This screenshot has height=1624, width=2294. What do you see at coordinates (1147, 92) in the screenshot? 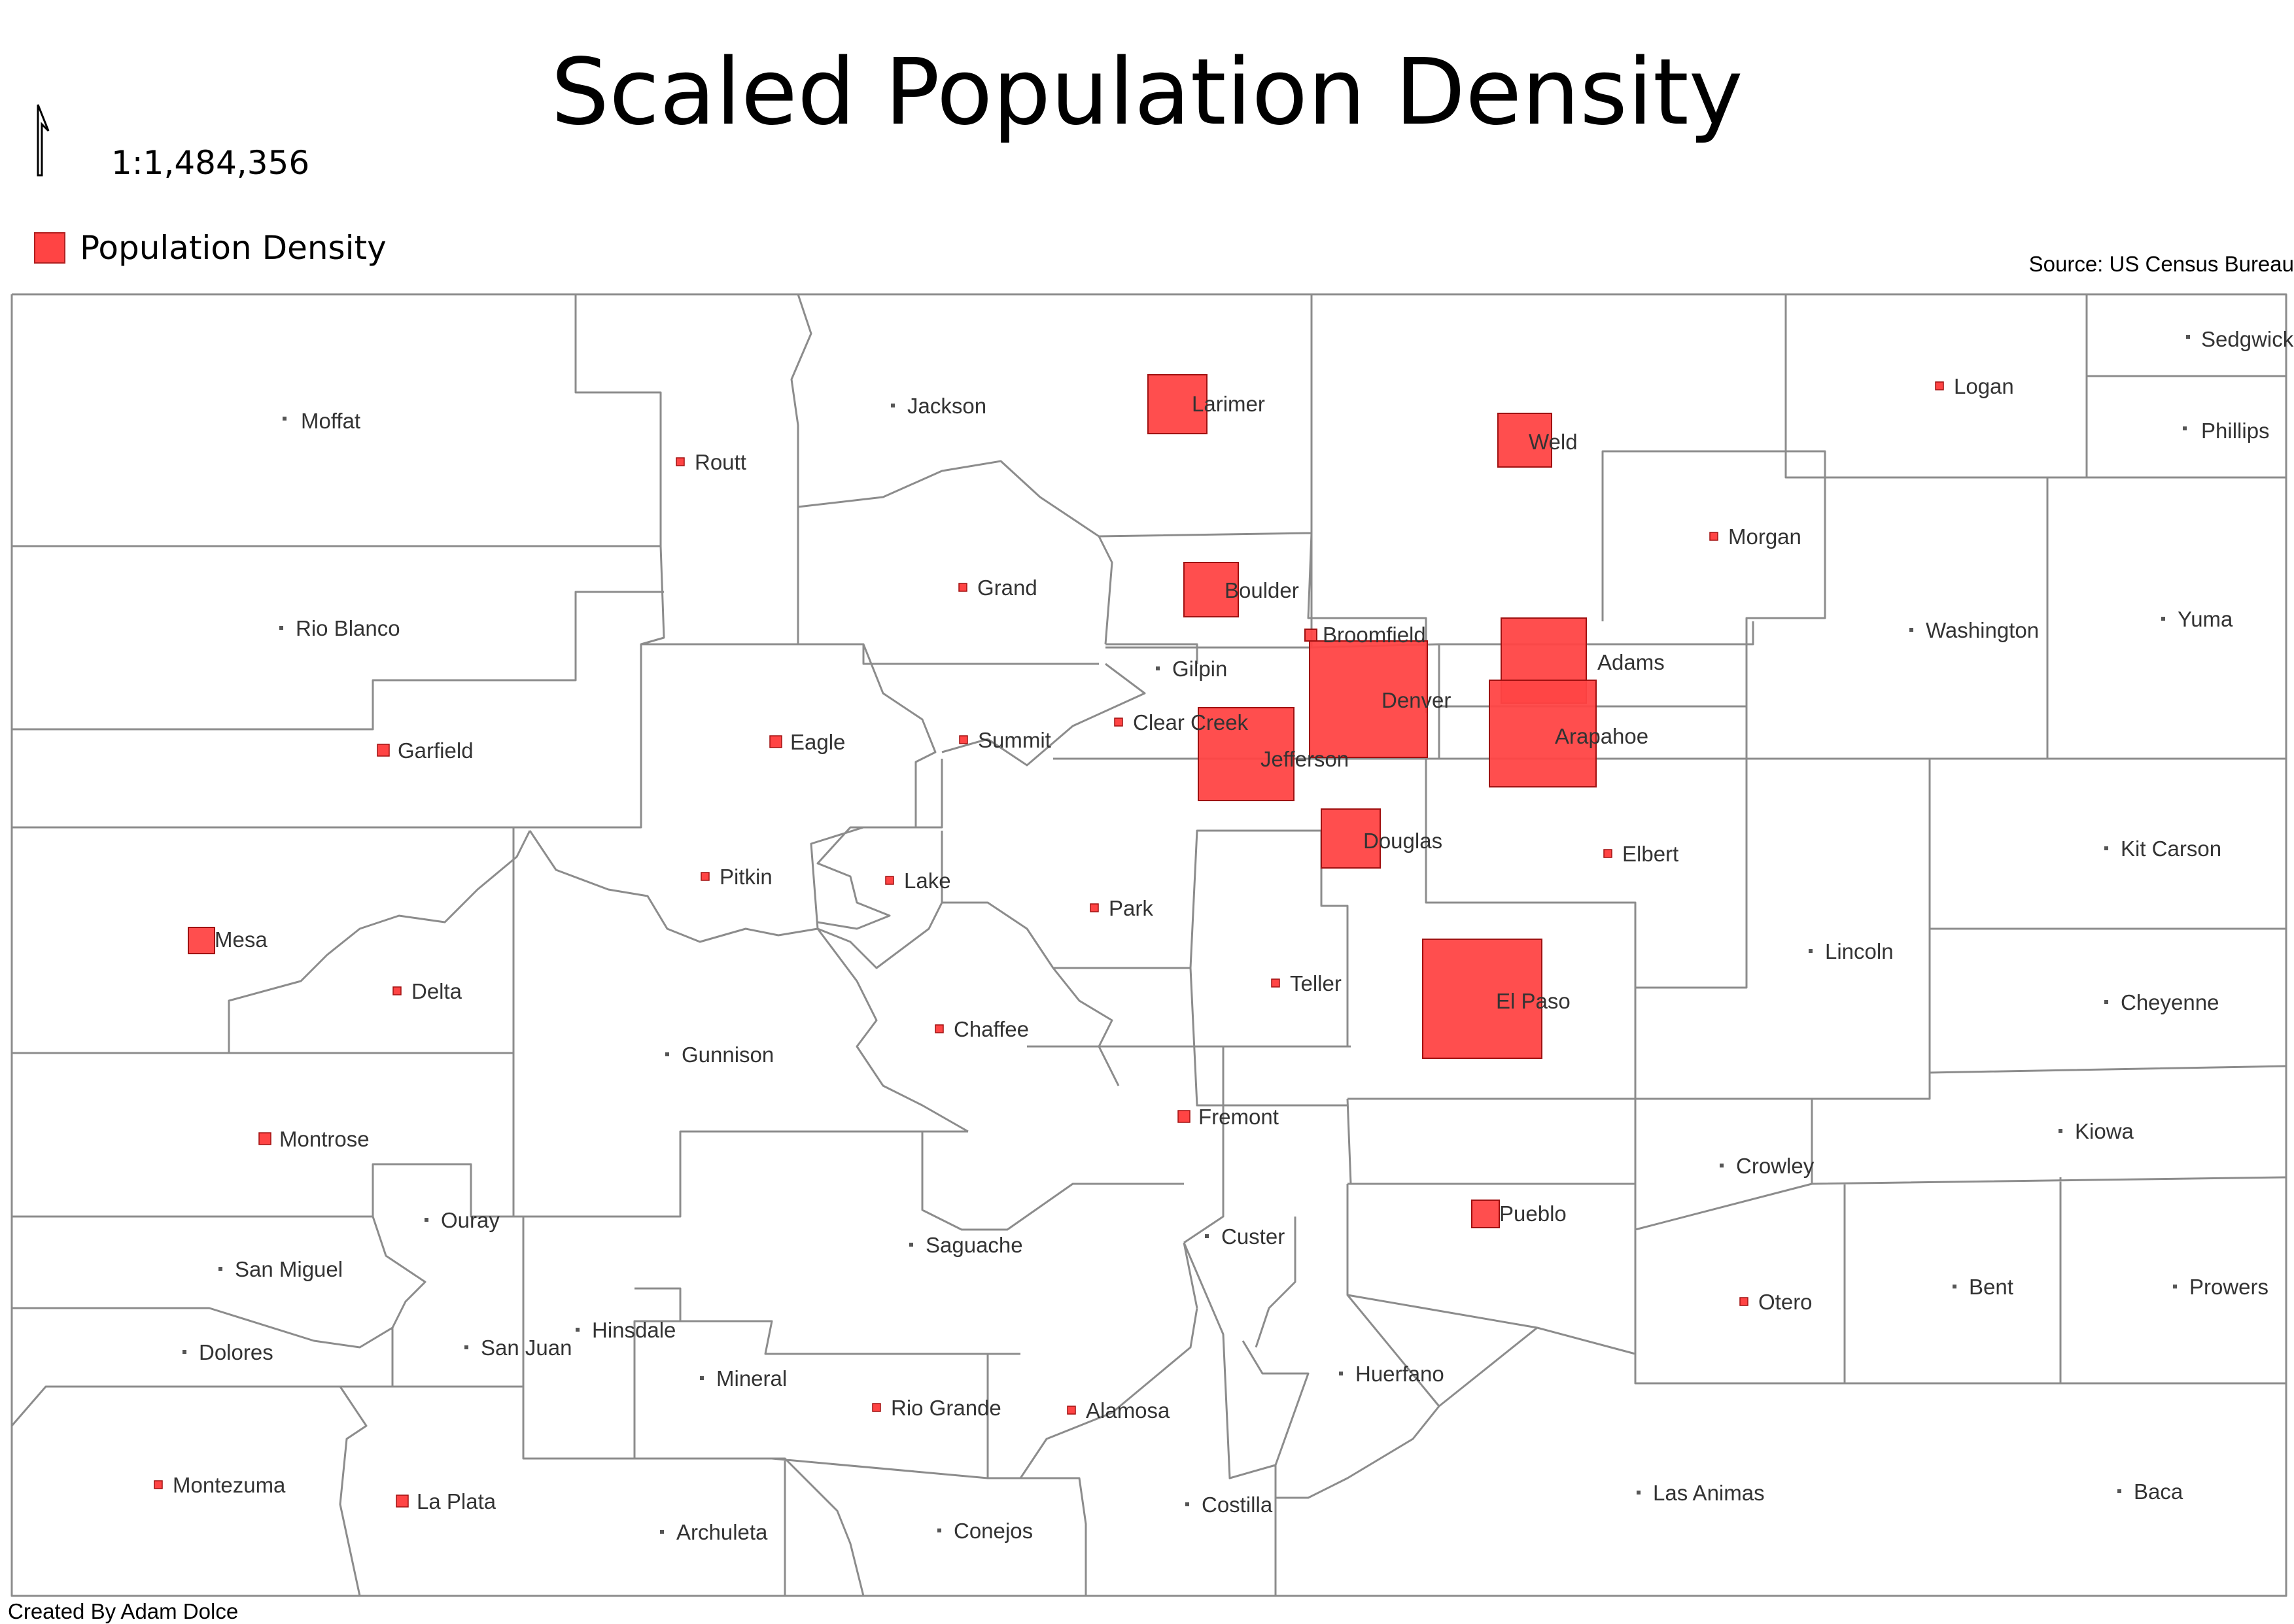
I see `map-title: Scaled Population Density` at bounding box center [1147, 92].